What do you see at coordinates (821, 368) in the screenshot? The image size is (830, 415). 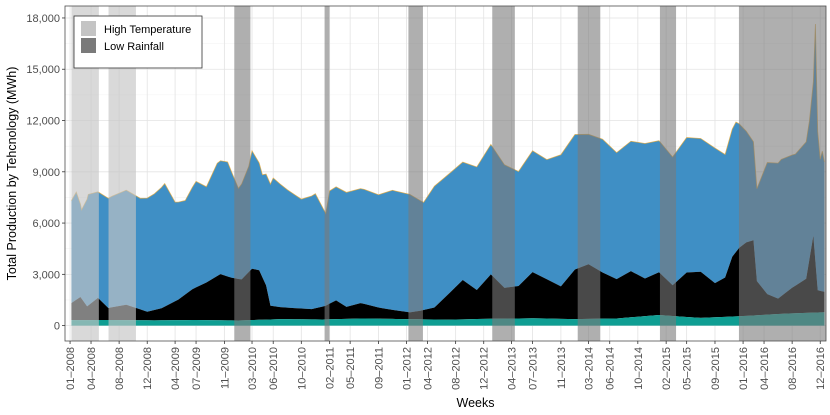 I see `x-tick-label: 12–2016` at bounding box center [821, 368].